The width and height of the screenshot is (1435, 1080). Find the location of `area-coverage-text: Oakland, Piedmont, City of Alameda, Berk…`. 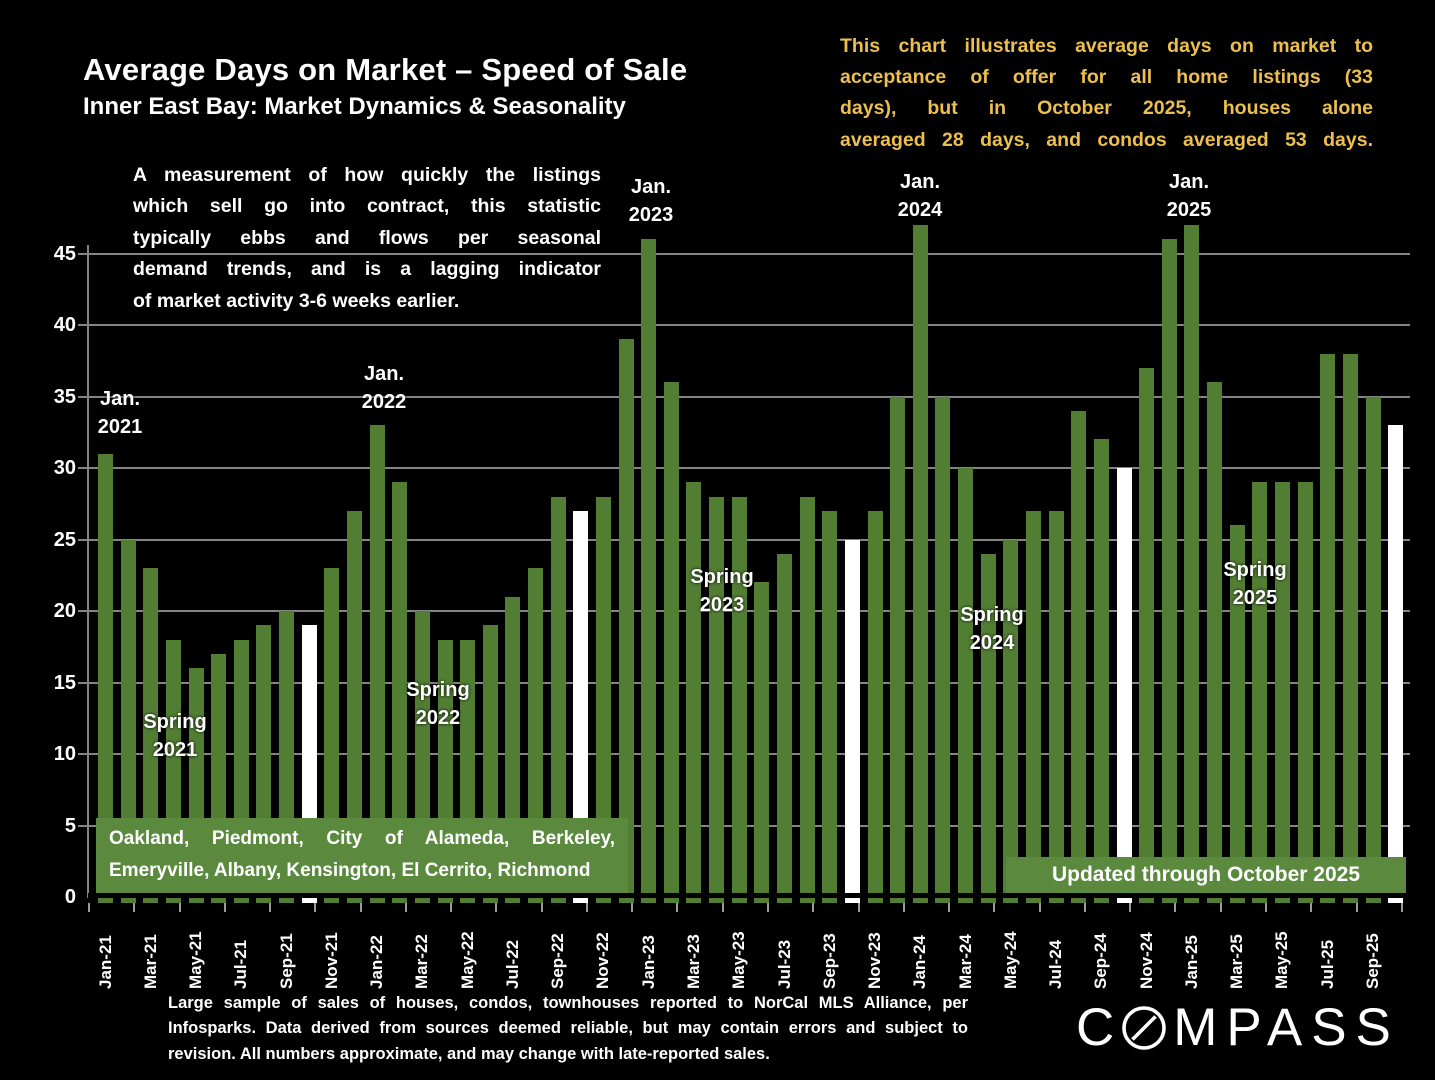

area-coverage-text: Oakland, Piedmont, City of Alameda, Berk… is located at coordinates (362, 852).